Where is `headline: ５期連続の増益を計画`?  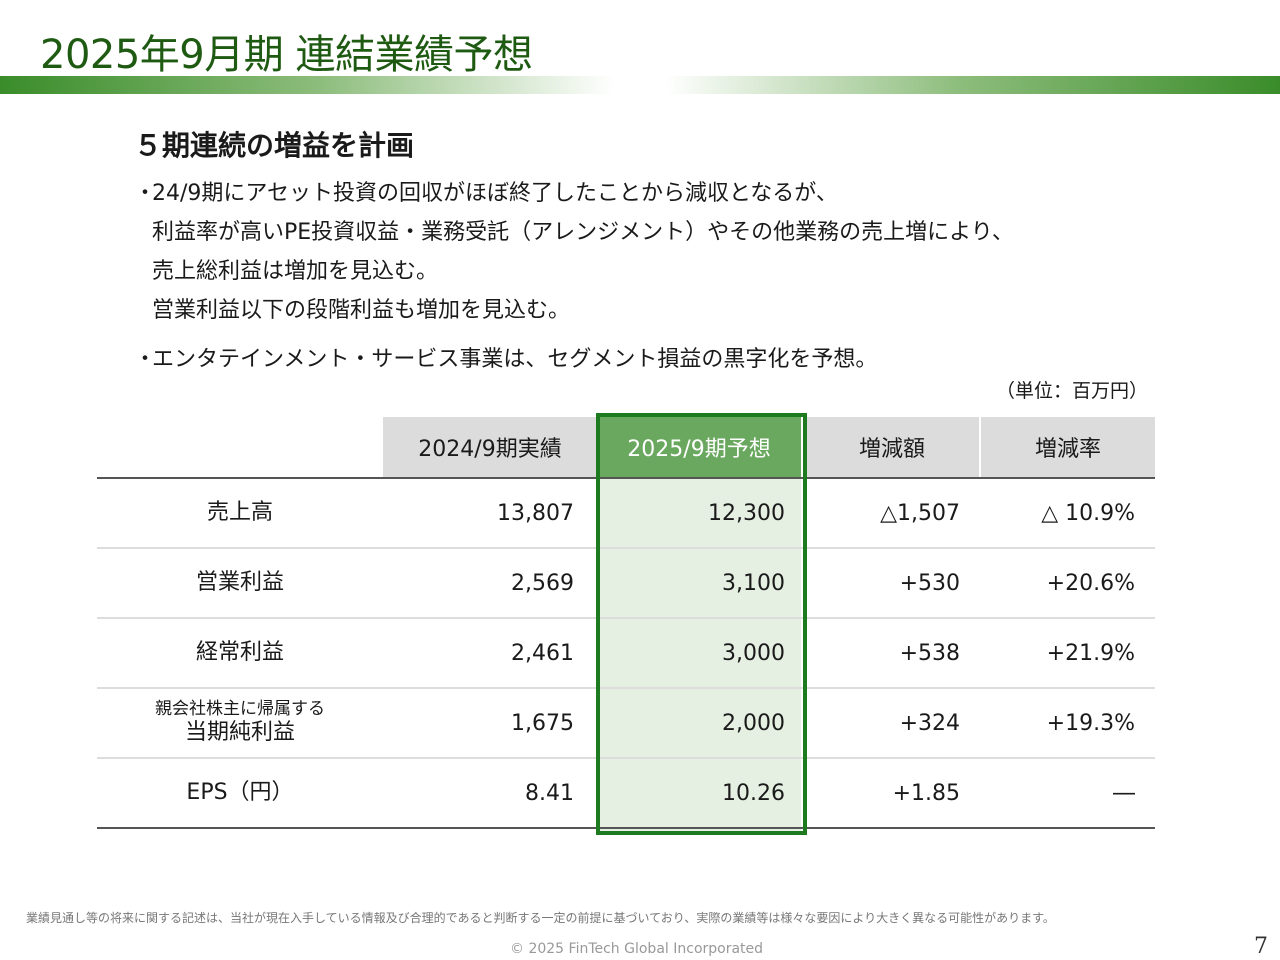
headline: ５期連続の増益を計画 is located at coordinates (274, 145).